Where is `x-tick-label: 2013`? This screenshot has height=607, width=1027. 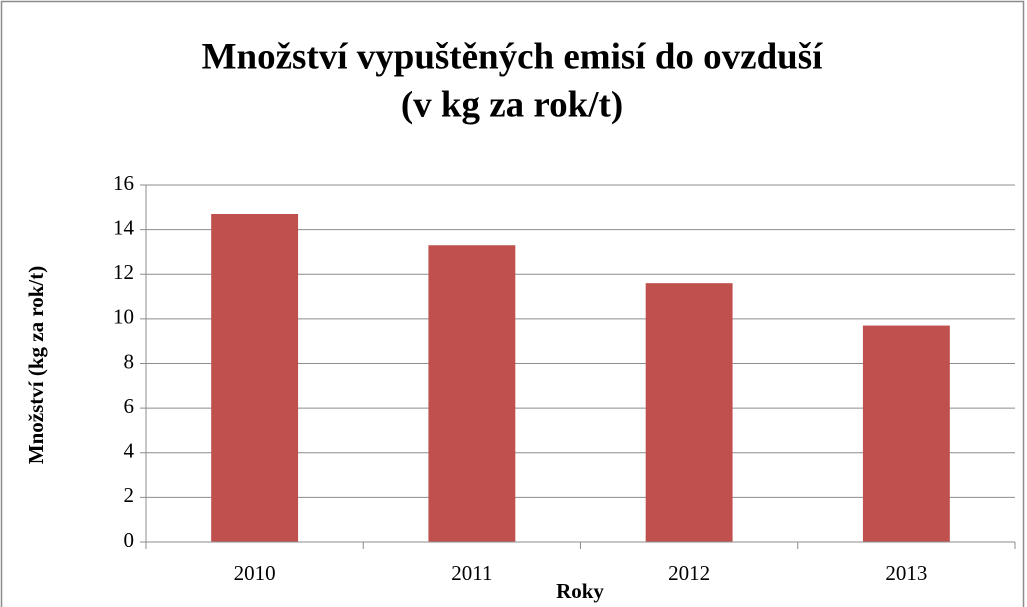 x-tick-label: 2013 is located at coordinates (906, 573).